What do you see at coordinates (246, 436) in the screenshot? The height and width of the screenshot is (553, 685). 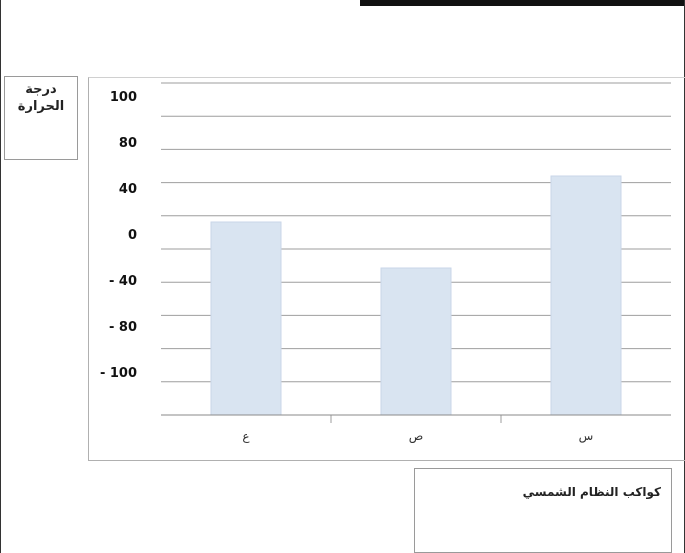 I see `x-tick-label: ع` at bounding box center [246, 436].